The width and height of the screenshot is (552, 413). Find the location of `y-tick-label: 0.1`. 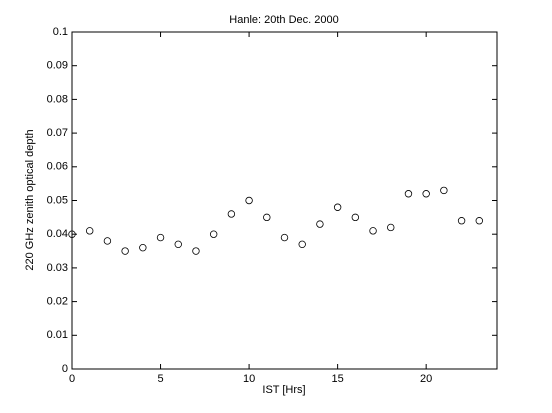

y-tick-label: 0.1 is located at coordinates (60, 32).